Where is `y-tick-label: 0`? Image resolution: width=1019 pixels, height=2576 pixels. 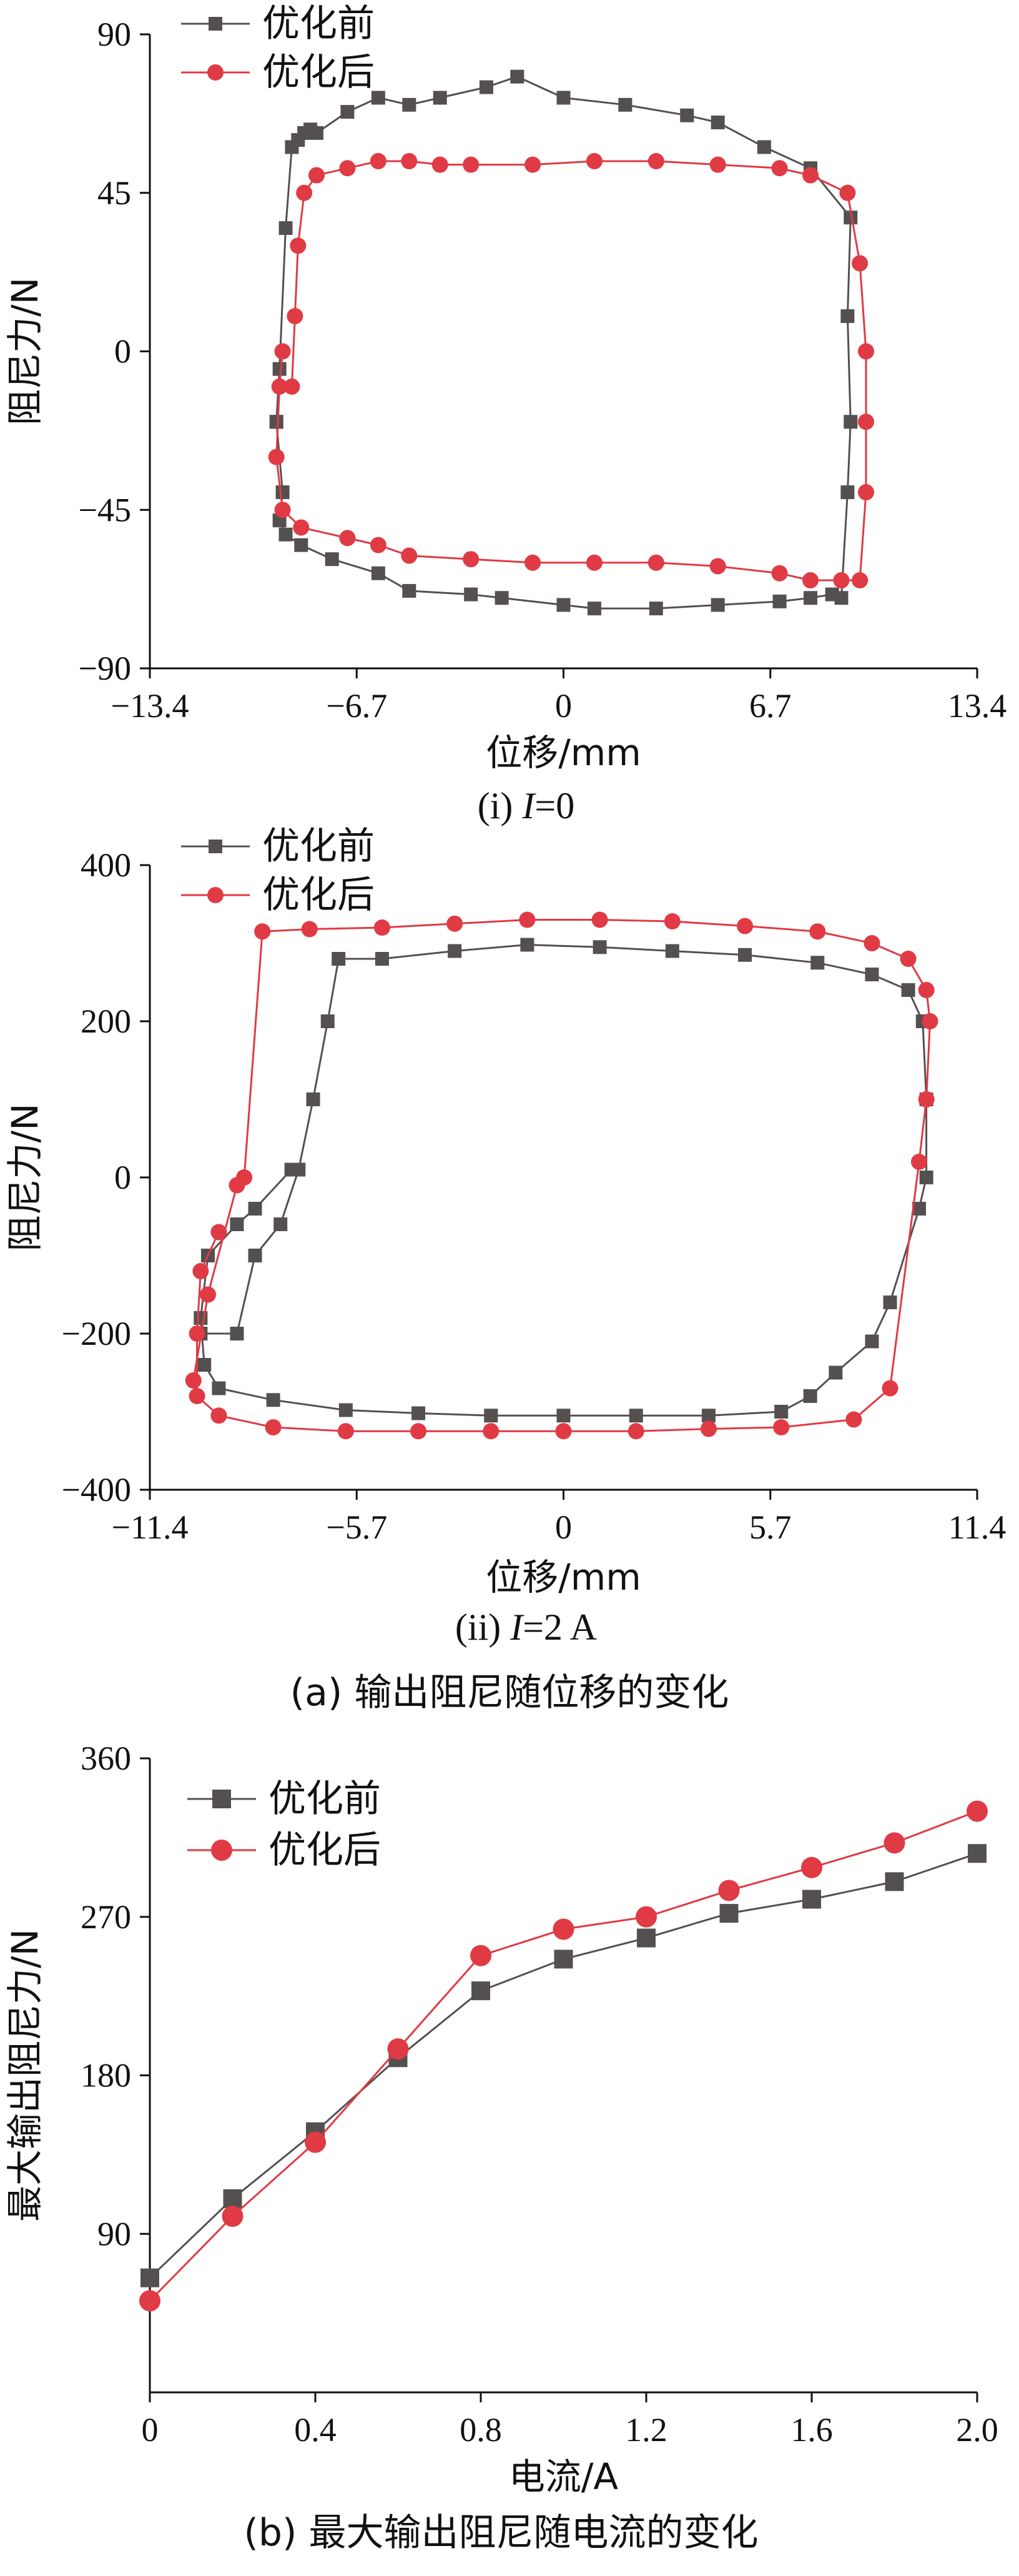 y-tick-label: 0 is located at coordinates (122, 1177).